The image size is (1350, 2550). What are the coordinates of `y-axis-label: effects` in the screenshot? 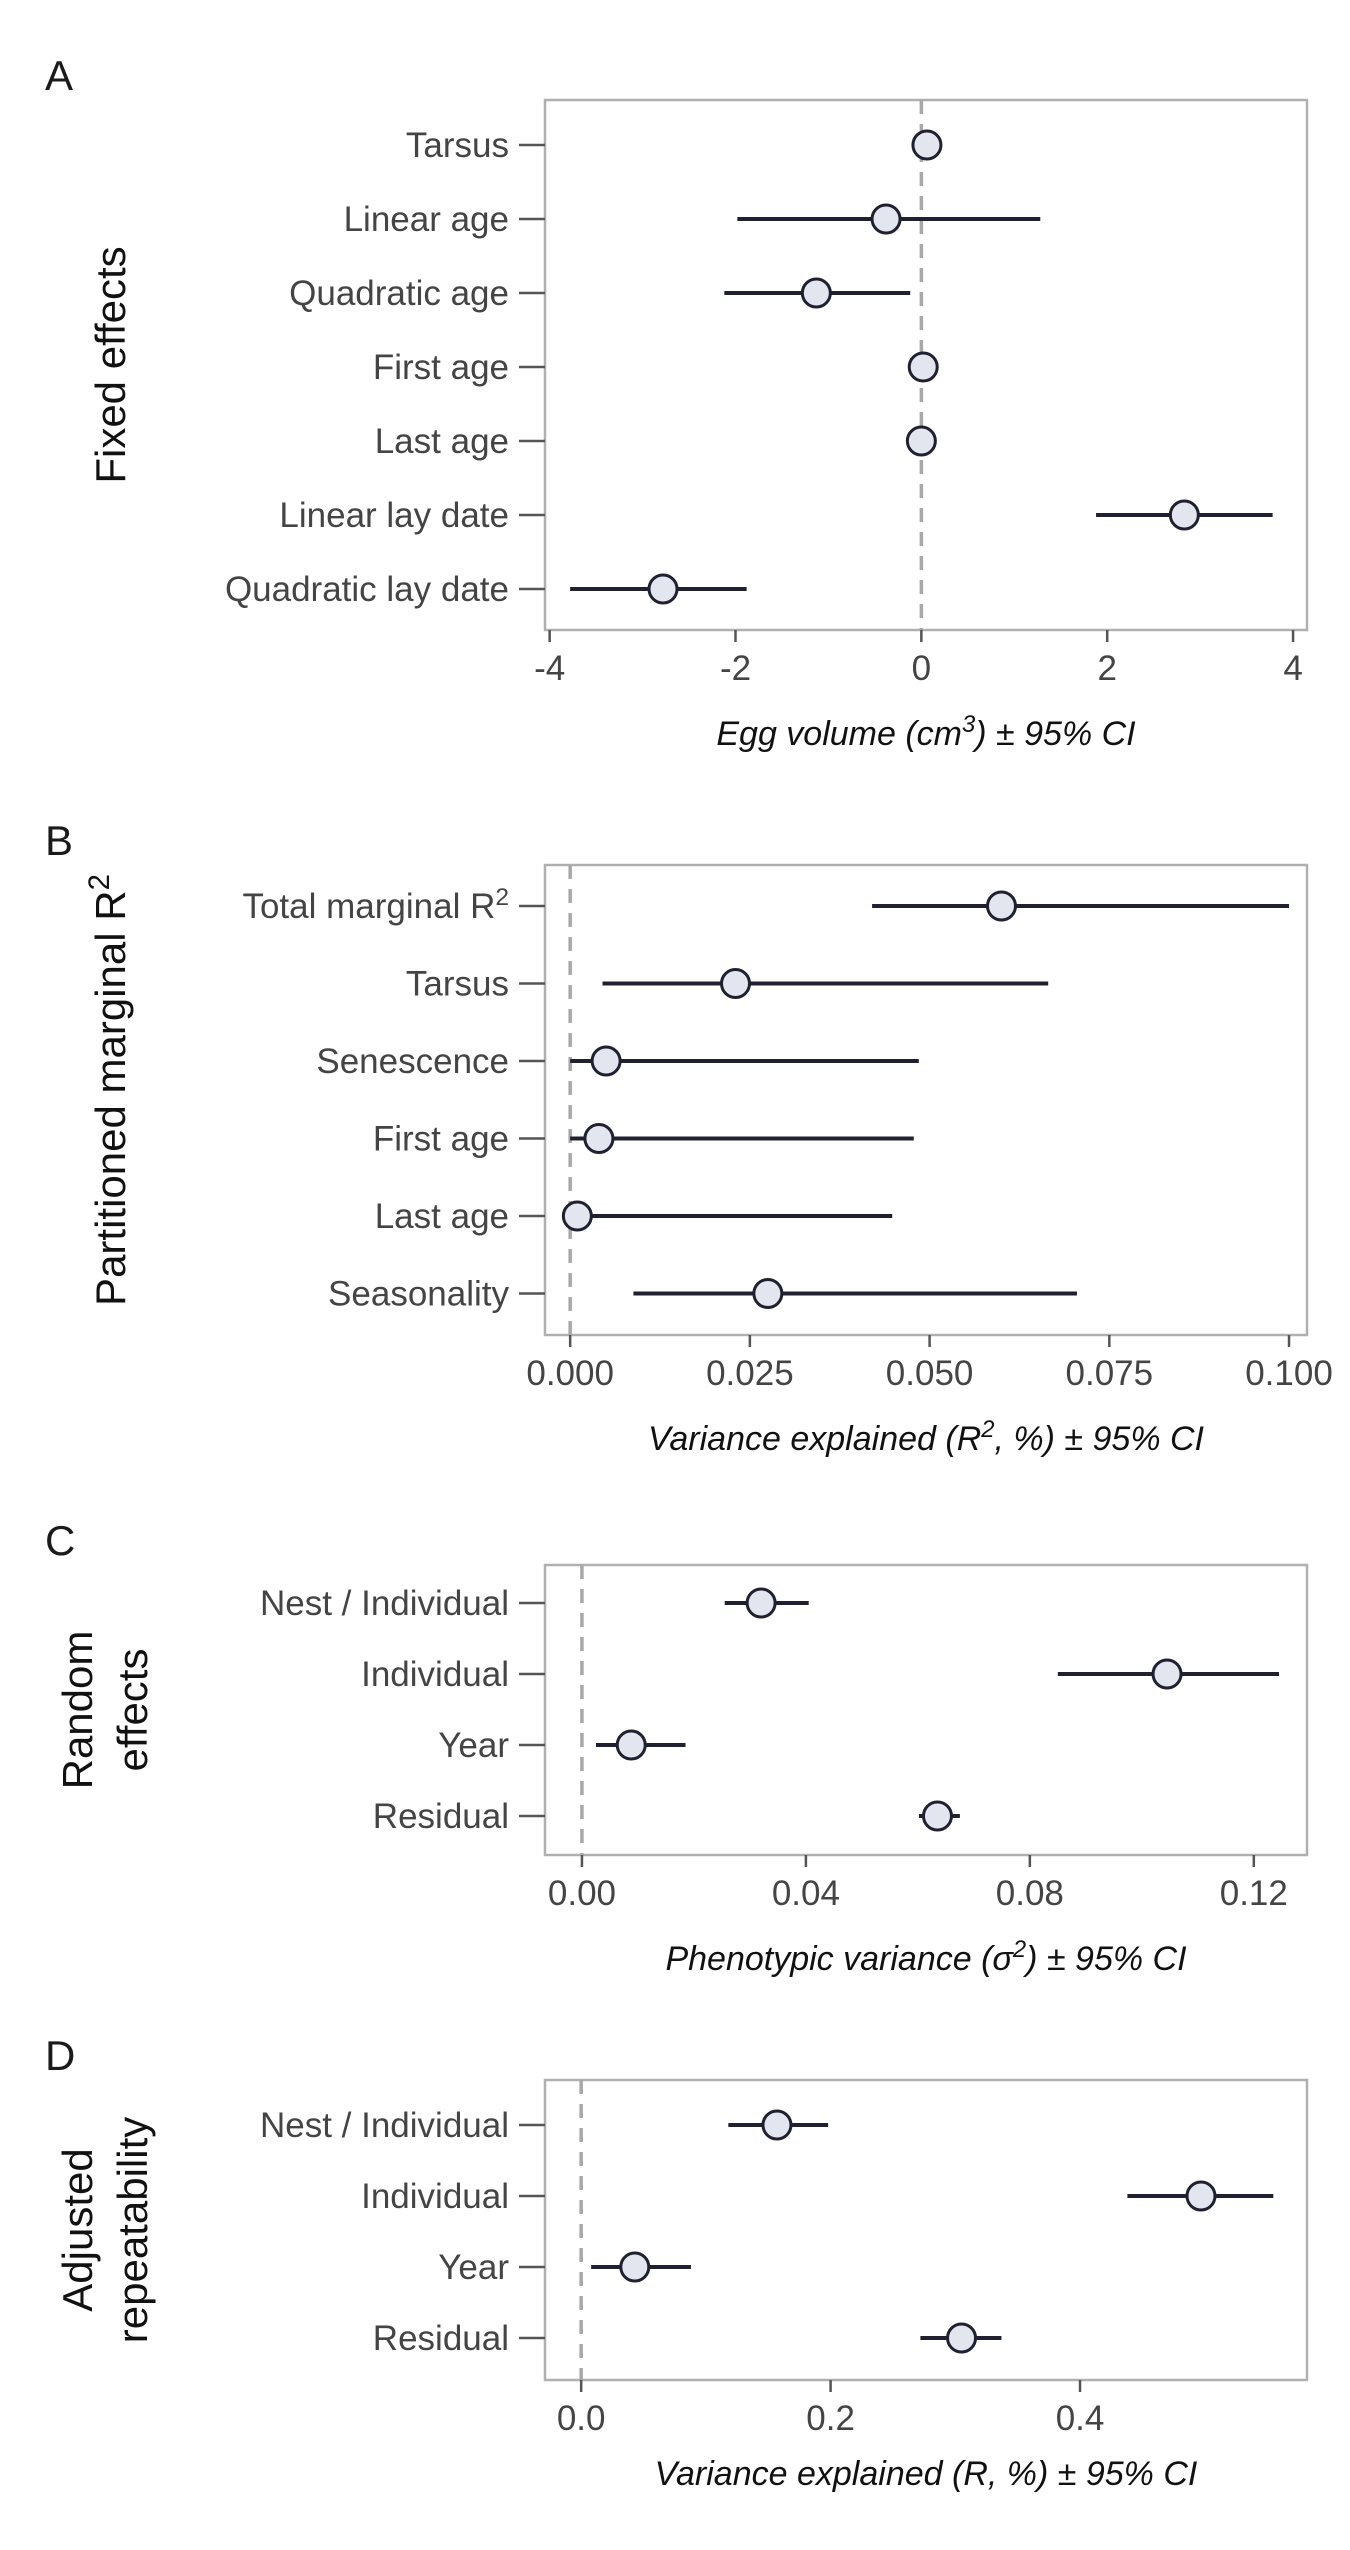 It's located at (132, 1710).